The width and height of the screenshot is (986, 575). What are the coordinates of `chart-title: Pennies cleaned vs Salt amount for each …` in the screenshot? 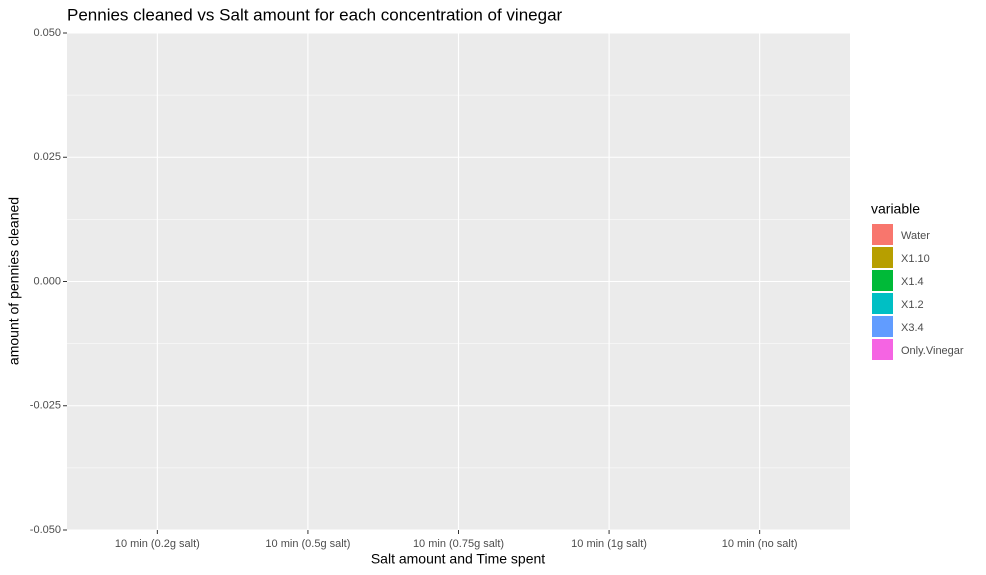 It's located at (315, 14).